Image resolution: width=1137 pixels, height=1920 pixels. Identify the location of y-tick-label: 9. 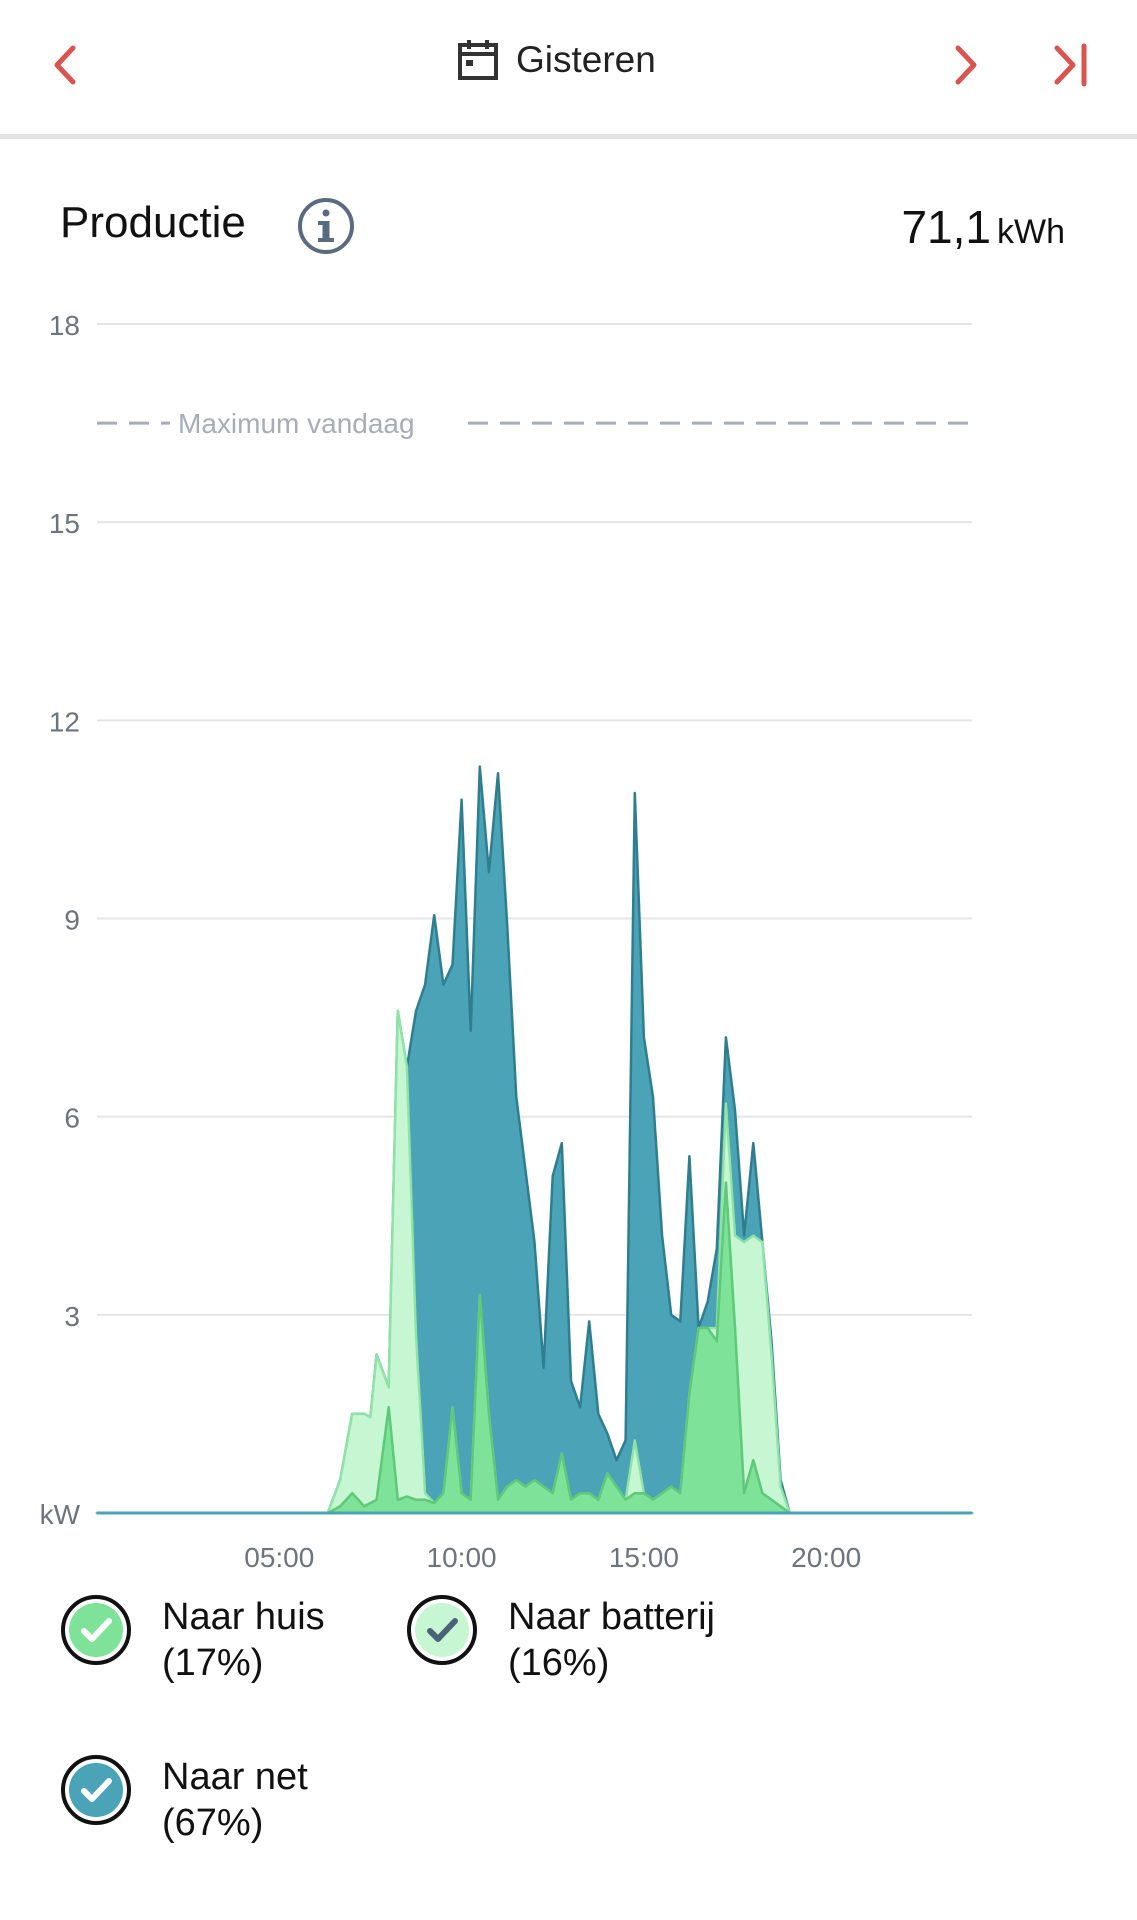
(72, 920).